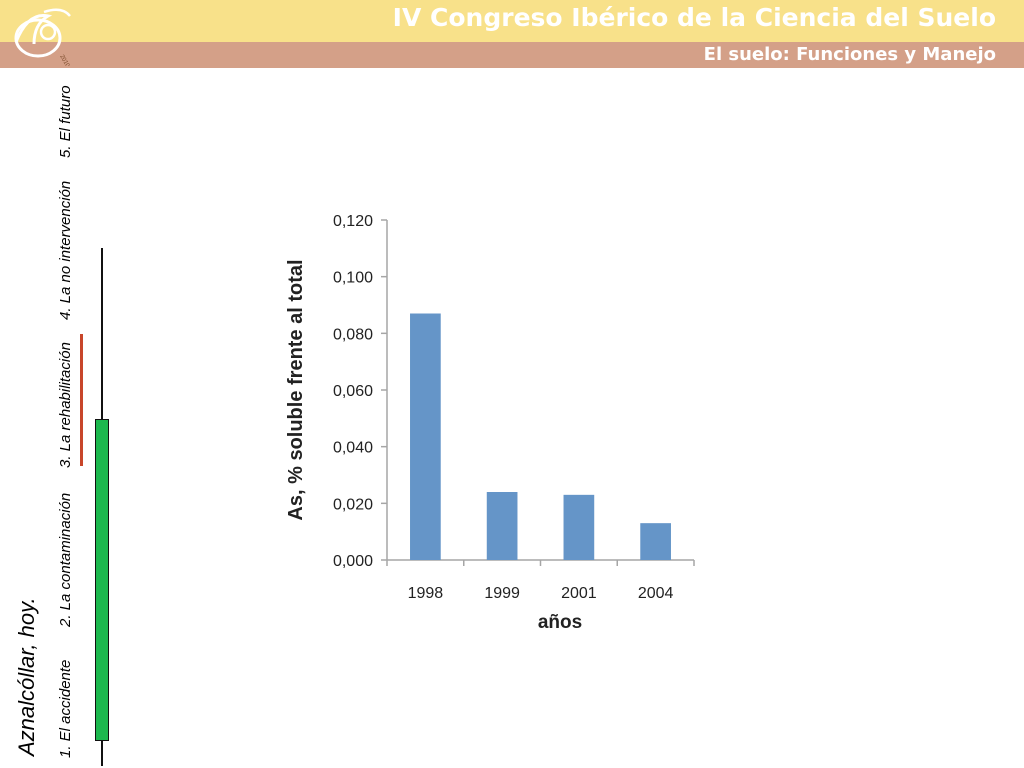 This screenshot has width=1024, height=768. Describe the element at coordinates (849, 54) in the screenshot. I see `page-subtitle: El suelo: Funciones y Manejo` at that location.